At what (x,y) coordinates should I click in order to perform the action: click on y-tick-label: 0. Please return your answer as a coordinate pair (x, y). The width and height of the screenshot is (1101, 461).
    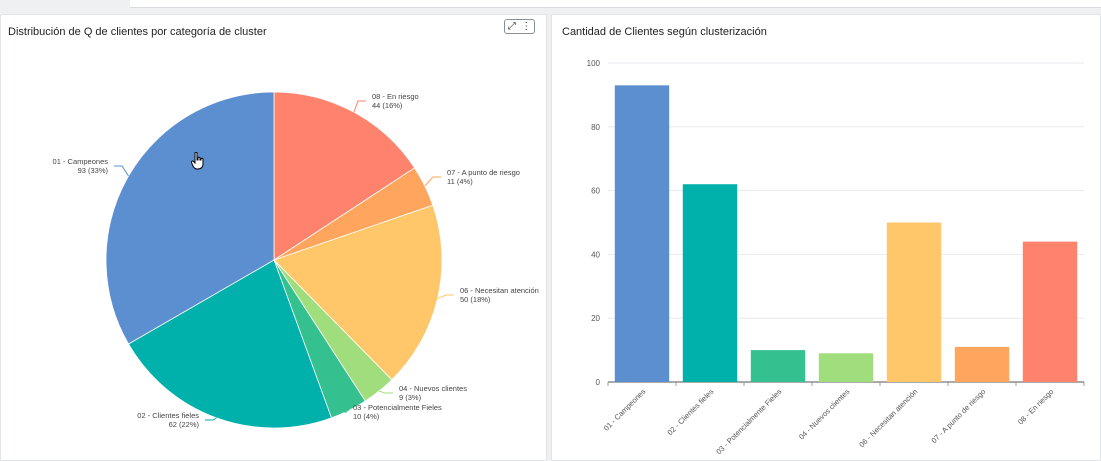
    Looking at the image, I should click on (598, 382).